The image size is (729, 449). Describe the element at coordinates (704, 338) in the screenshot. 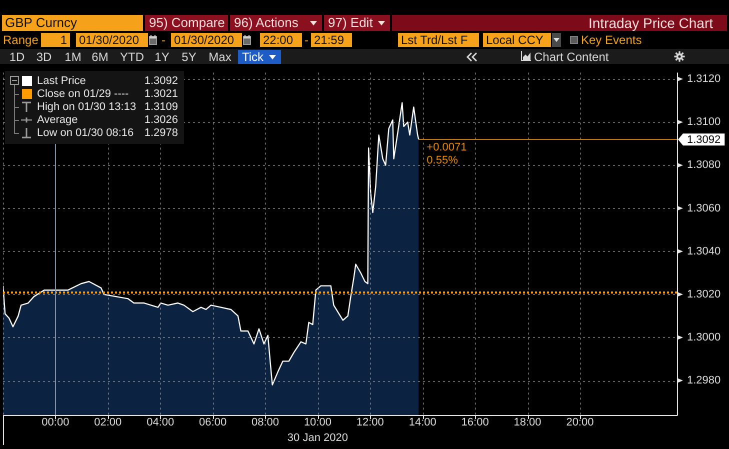

I see `y-tick-label: 1.3000` at that location.